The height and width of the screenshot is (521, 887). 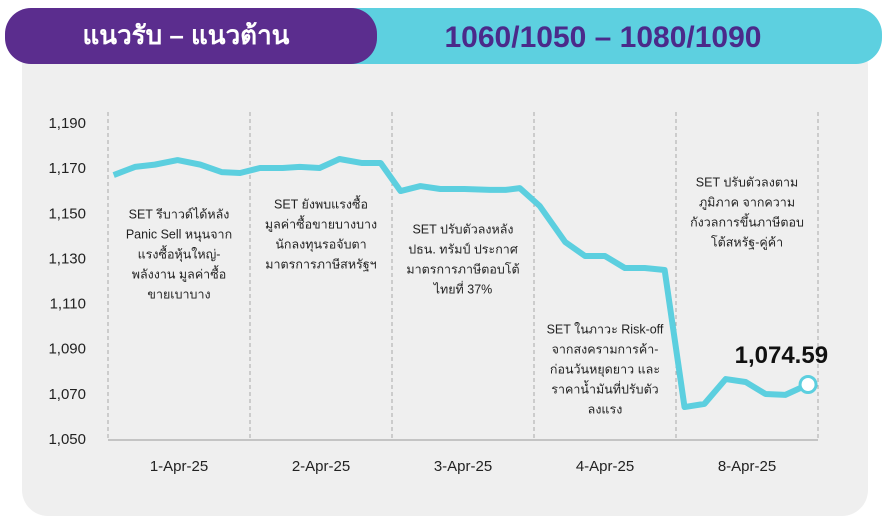 What do you see at coordinates (462, 268) in the screenshot?
I see `annotation: มาตรการภาษีตอบโต้` at bounding box center [462, 268].